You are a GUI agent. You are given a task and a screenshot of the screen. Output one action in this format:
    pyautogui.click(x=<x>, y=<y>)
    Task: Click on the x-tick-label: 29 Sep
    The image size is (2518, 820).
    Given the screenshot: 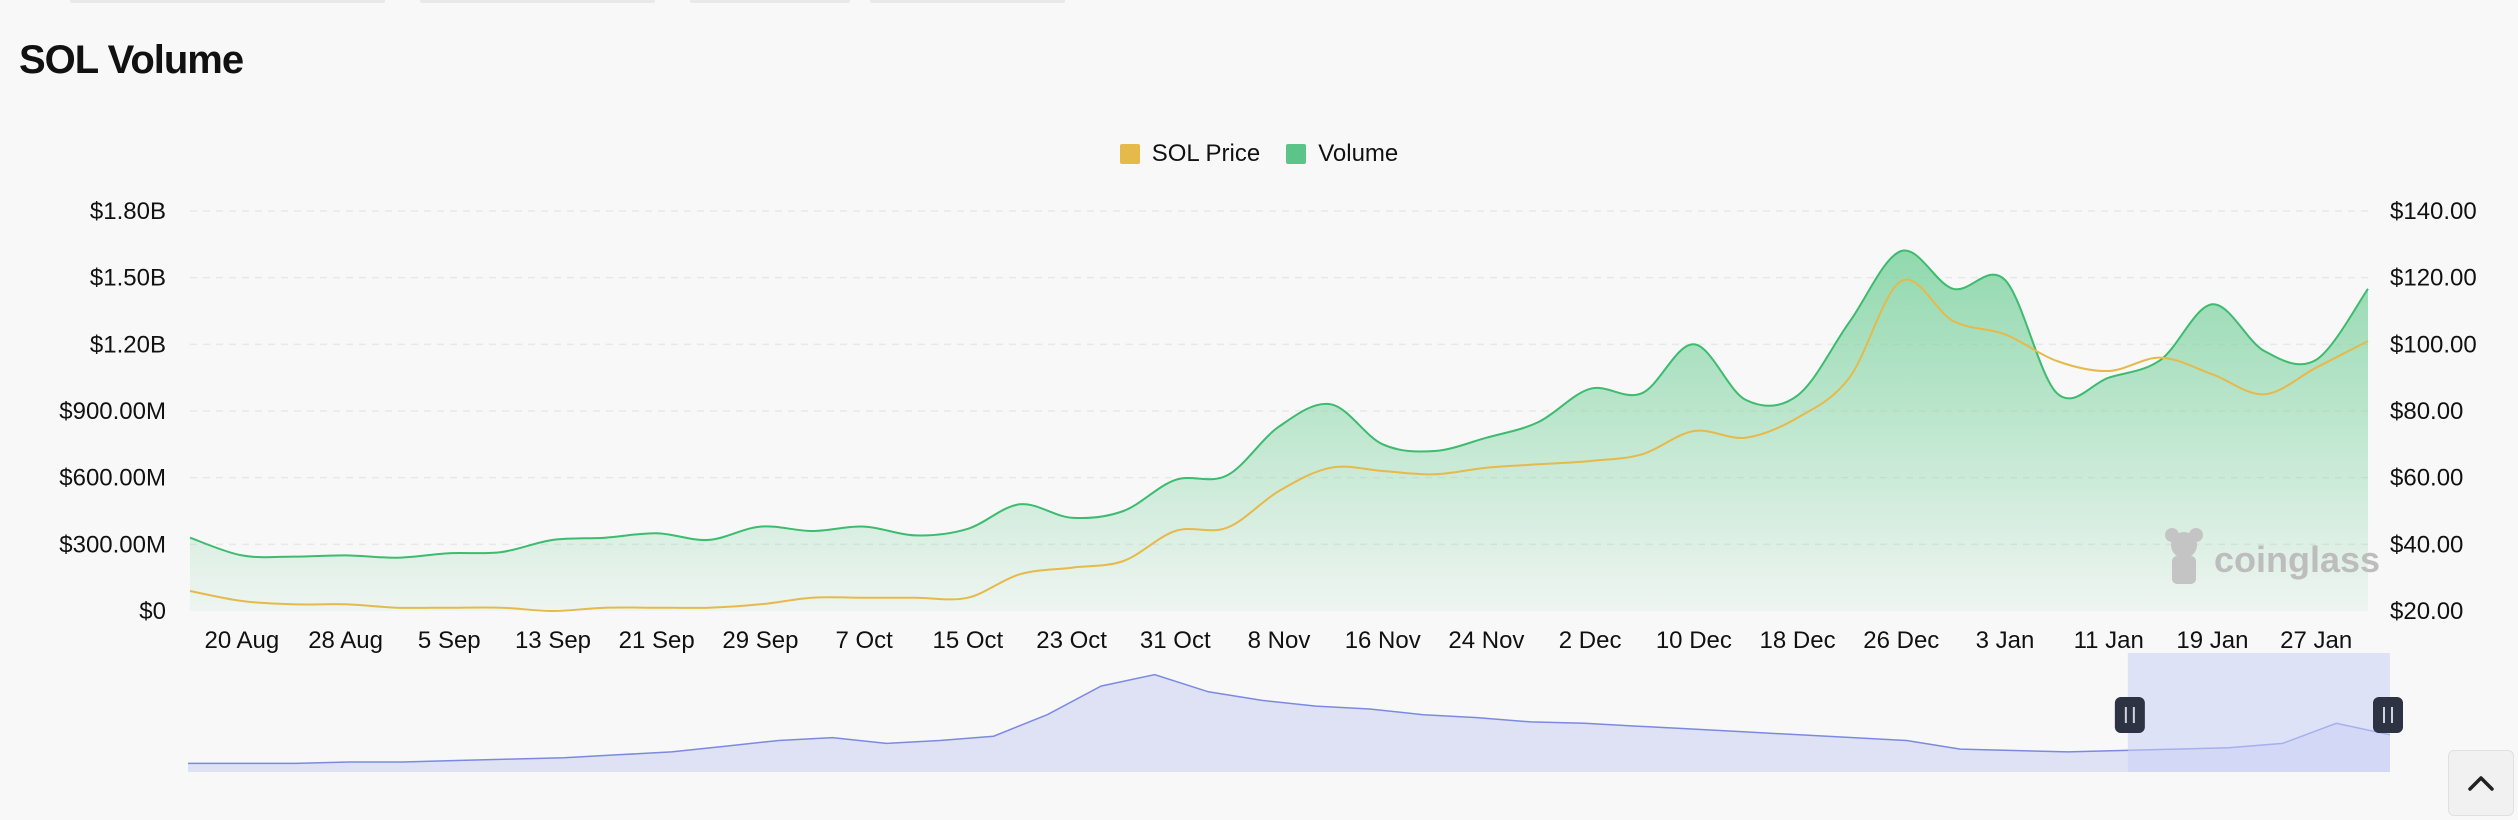 What is the action you would take?
    pyautogui.click(x=760, y=640)
    